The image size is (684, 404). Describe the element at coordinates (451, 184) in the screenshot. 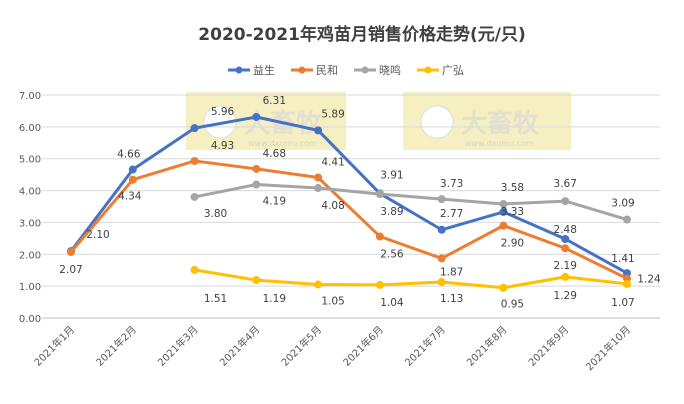

I see `data-label: 3.73` at that location.